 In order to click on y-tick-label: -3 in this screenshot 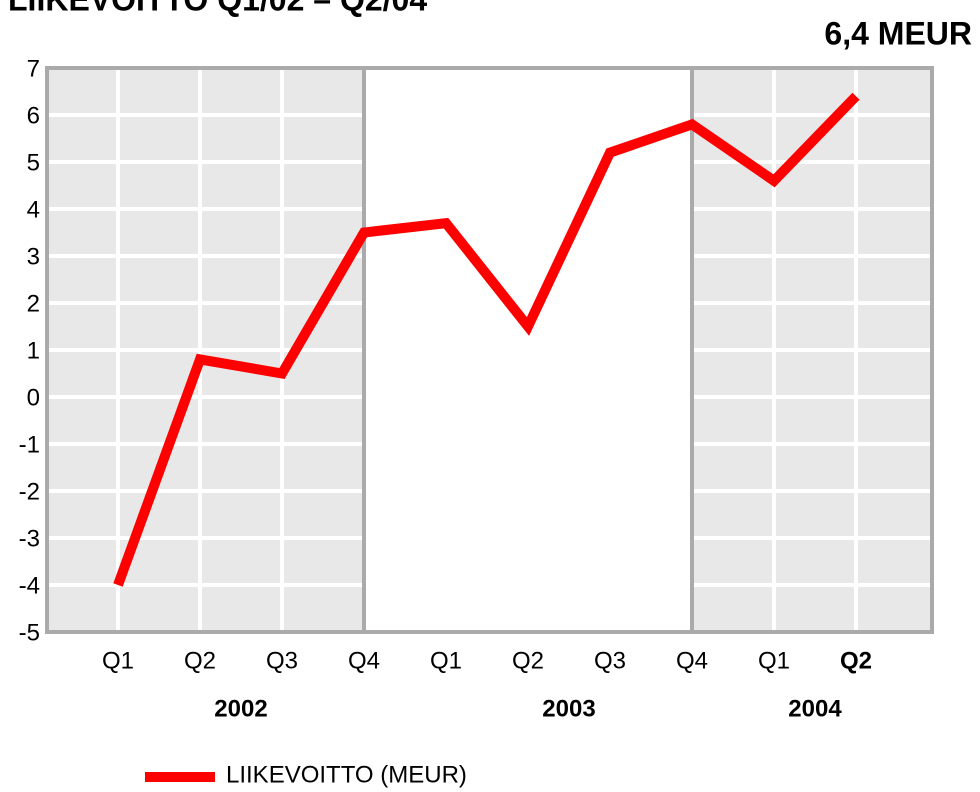, I will do `click(29, 538)`.